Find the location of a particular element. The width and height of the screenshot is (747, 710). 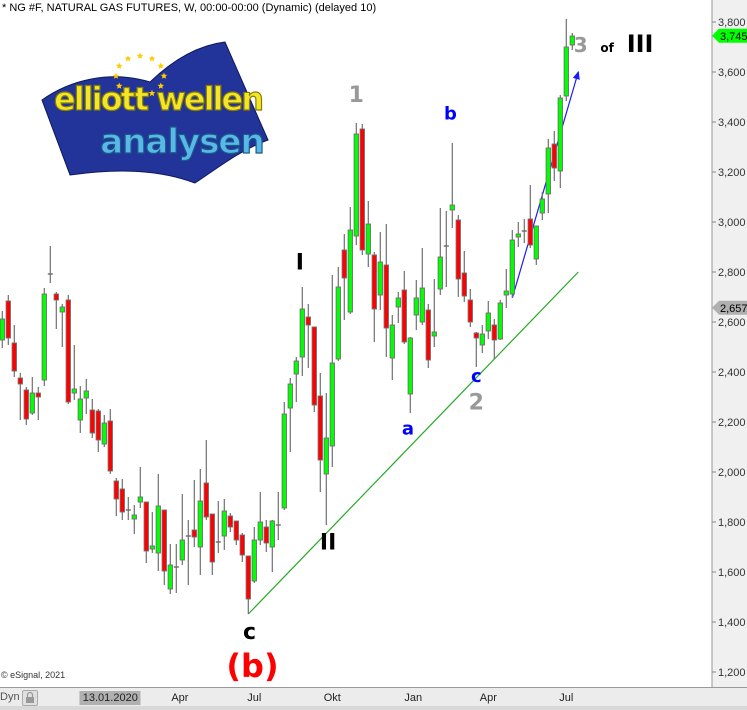

x-tick-label: Jan is located at coordinates (413, 698).